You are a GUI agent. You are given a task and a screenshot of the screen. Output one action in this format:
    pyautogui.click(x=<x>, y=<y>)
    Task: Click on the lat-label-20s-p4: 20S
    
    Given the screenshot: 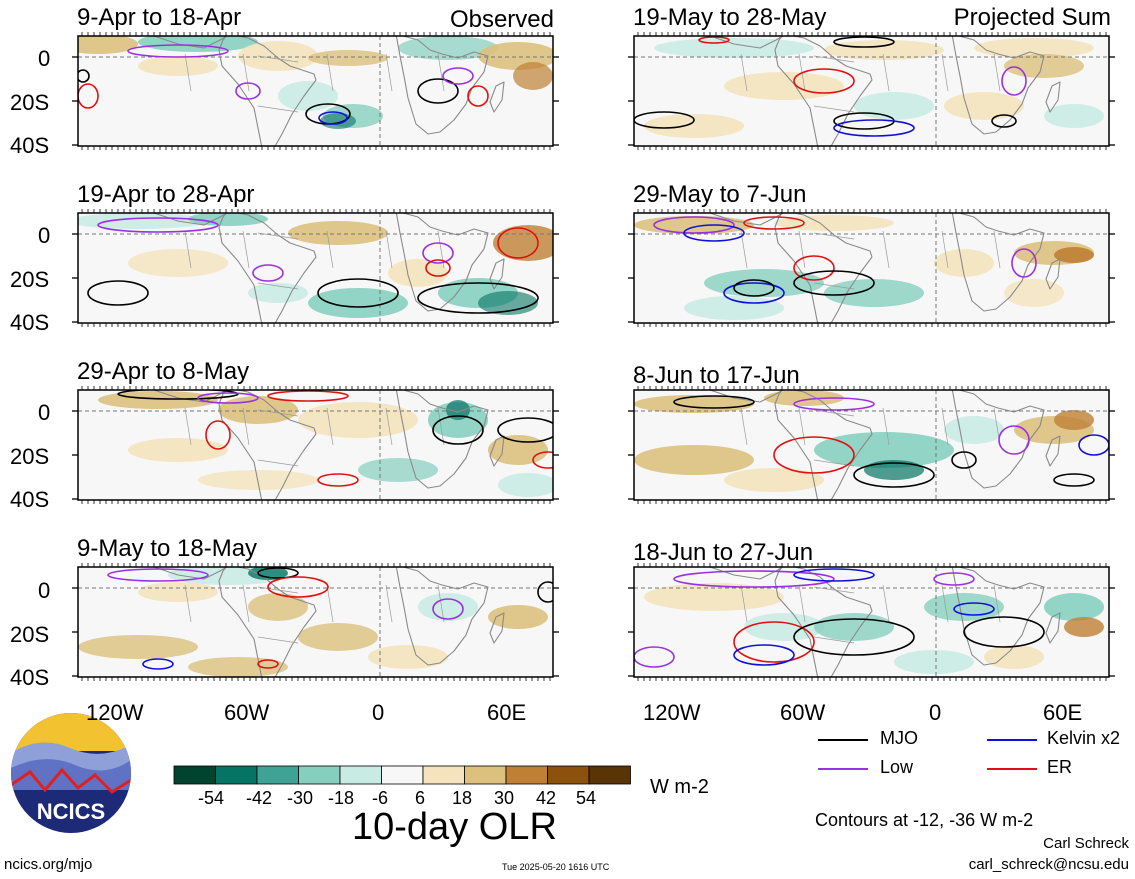 What is the action you would take?
    pyautogui.click(x=30, y=634)
    